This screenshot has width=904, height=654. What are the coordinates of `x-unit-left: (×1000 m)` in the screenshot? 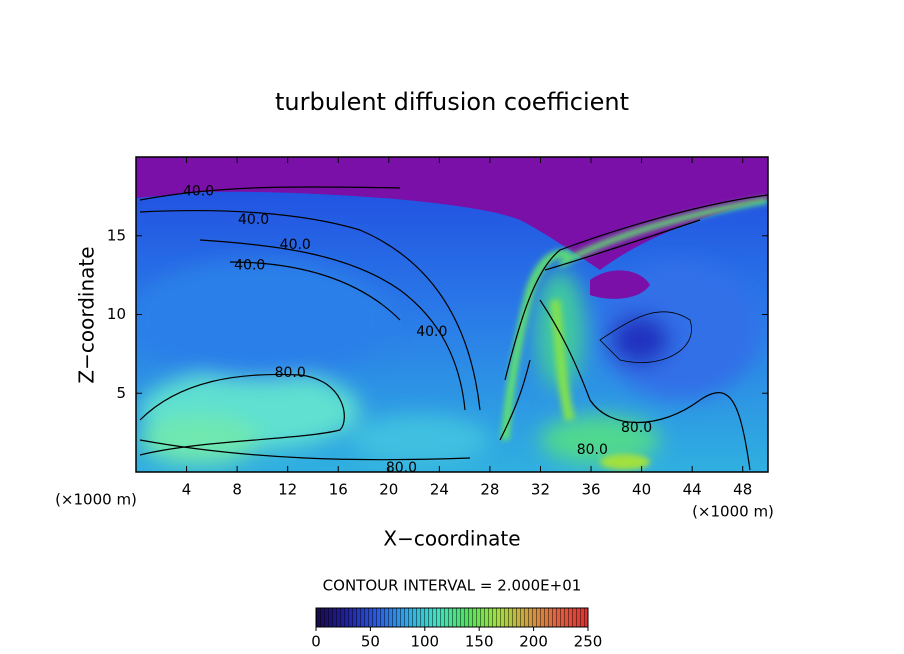 It's located at (96, 500).